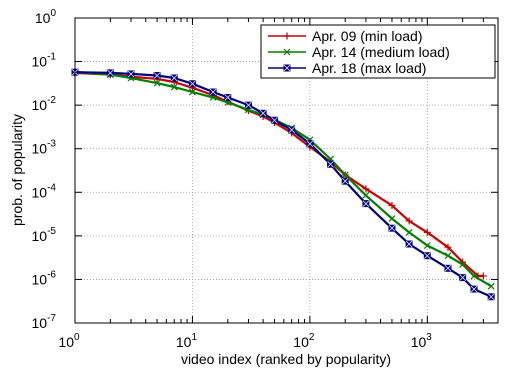 The image size is (508, 372). I want to click on legend-label: Apr. 09 (min load), so click(367, 36).